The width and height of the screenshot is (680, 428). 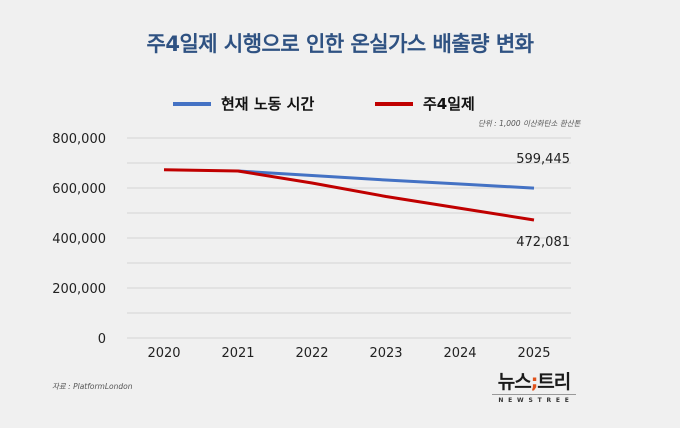 What do you see at coordinates (79, 289) in the screenshot?
I see `y-tick-label: 200,000` at bounding box center [79, 289].